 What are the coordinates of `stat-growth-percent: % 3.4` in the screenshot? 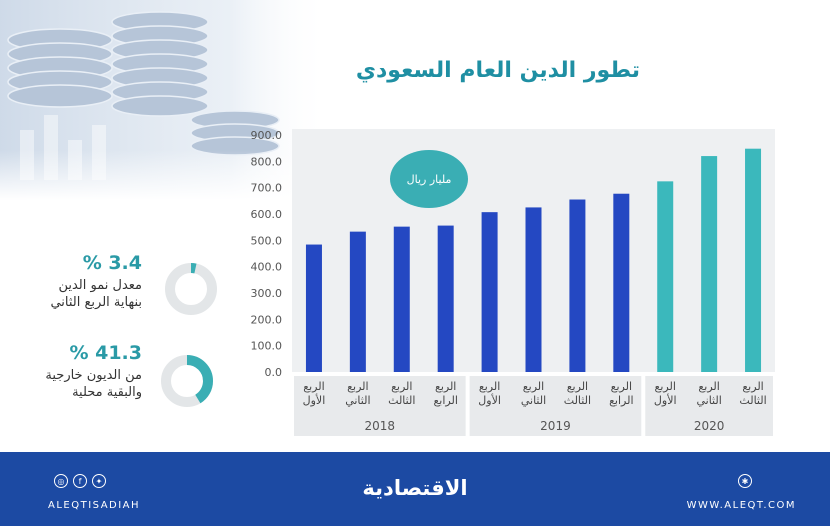 It's located at (112, 263).